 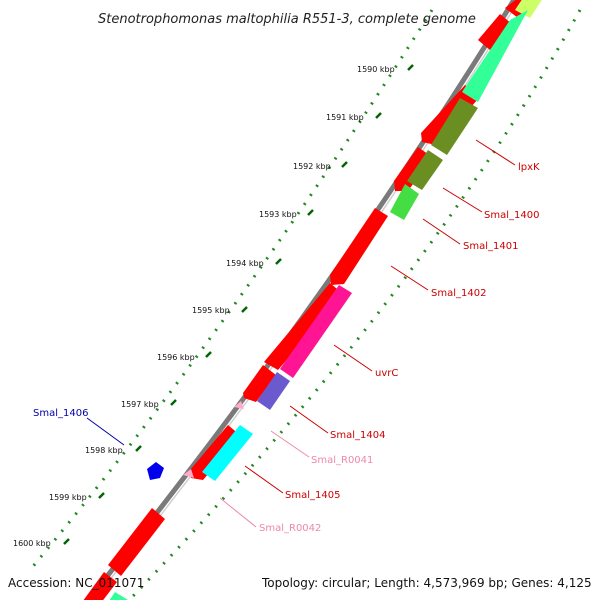 What do you see at coordinates (342, 460) in the screenshot?
I see `gene-label: Smal_R0041` at bounding box center [342, 460].